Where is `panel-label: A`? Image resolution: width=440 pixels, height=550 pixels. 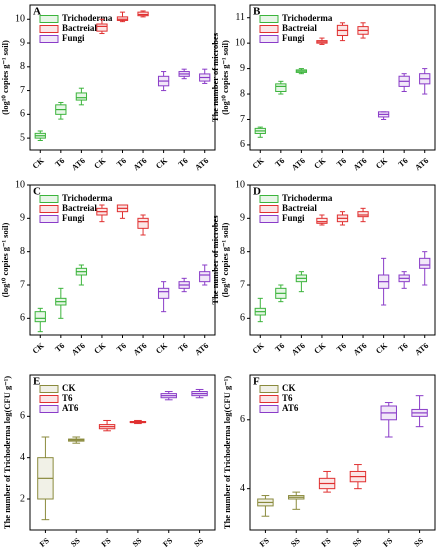 panel-label: A is located at coordinates (37, 12).